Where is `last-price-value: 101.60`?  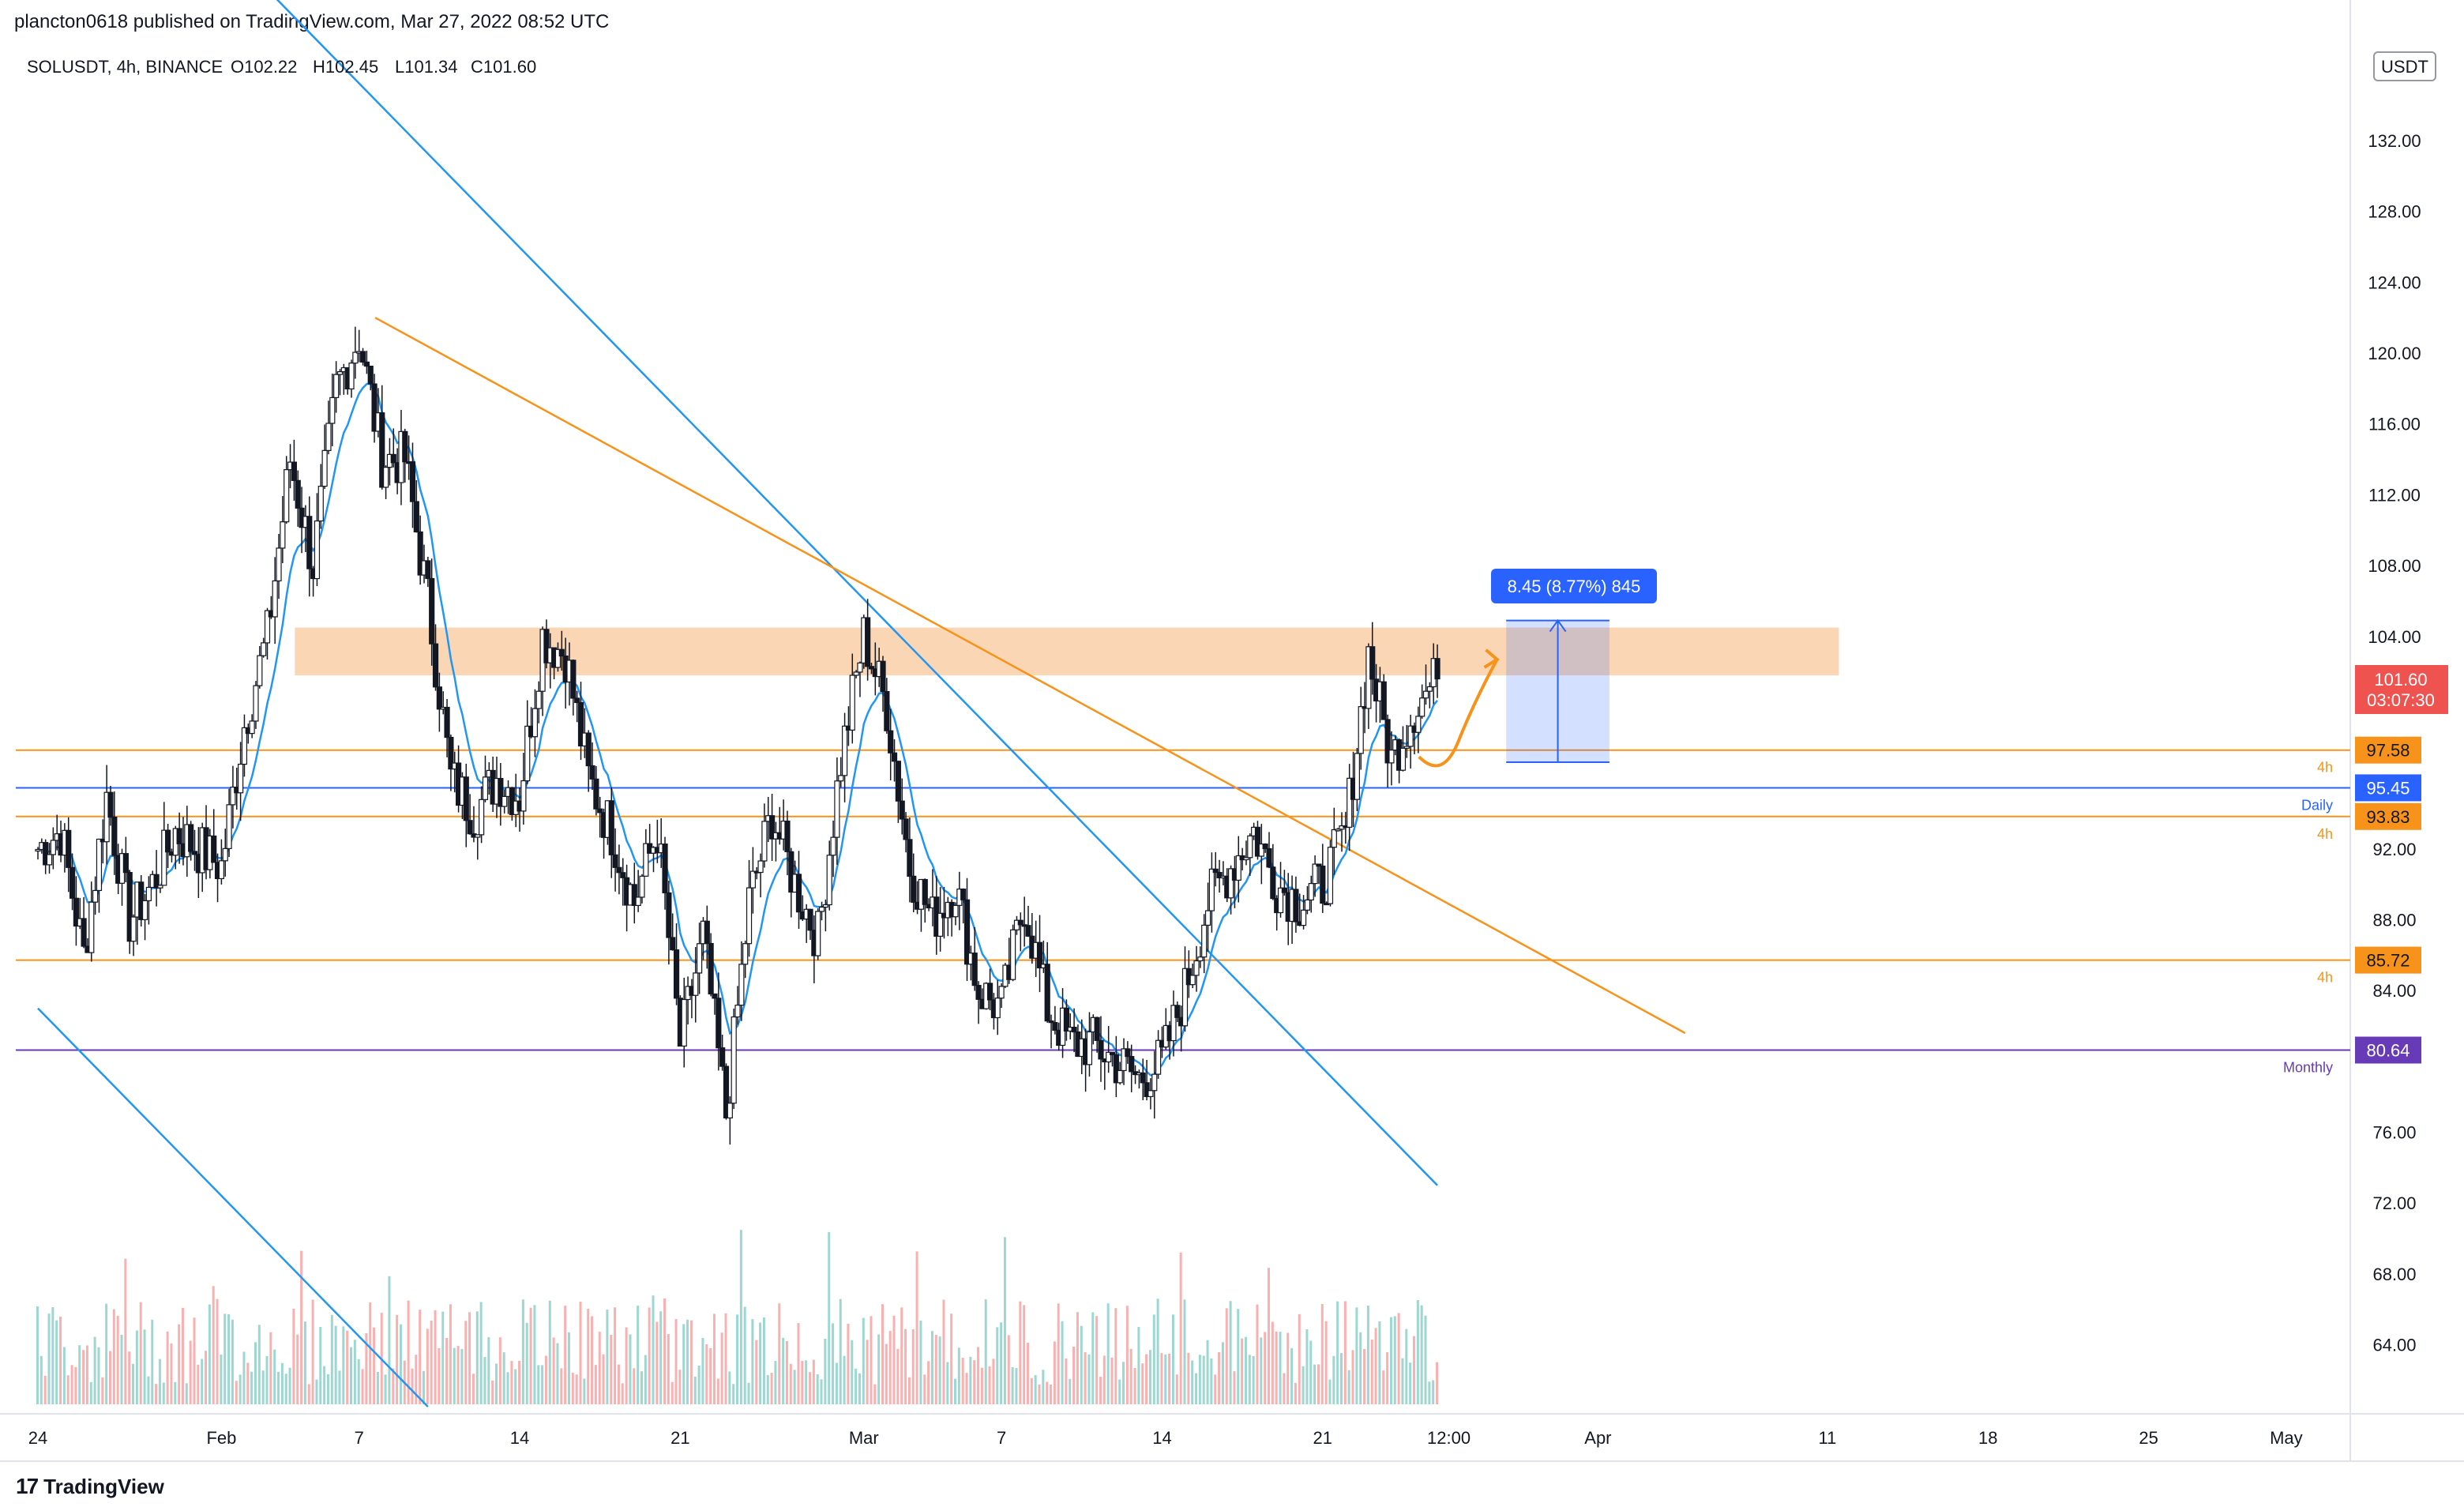
last-price-value: 101.60 is located at coordinates (2400, 680).